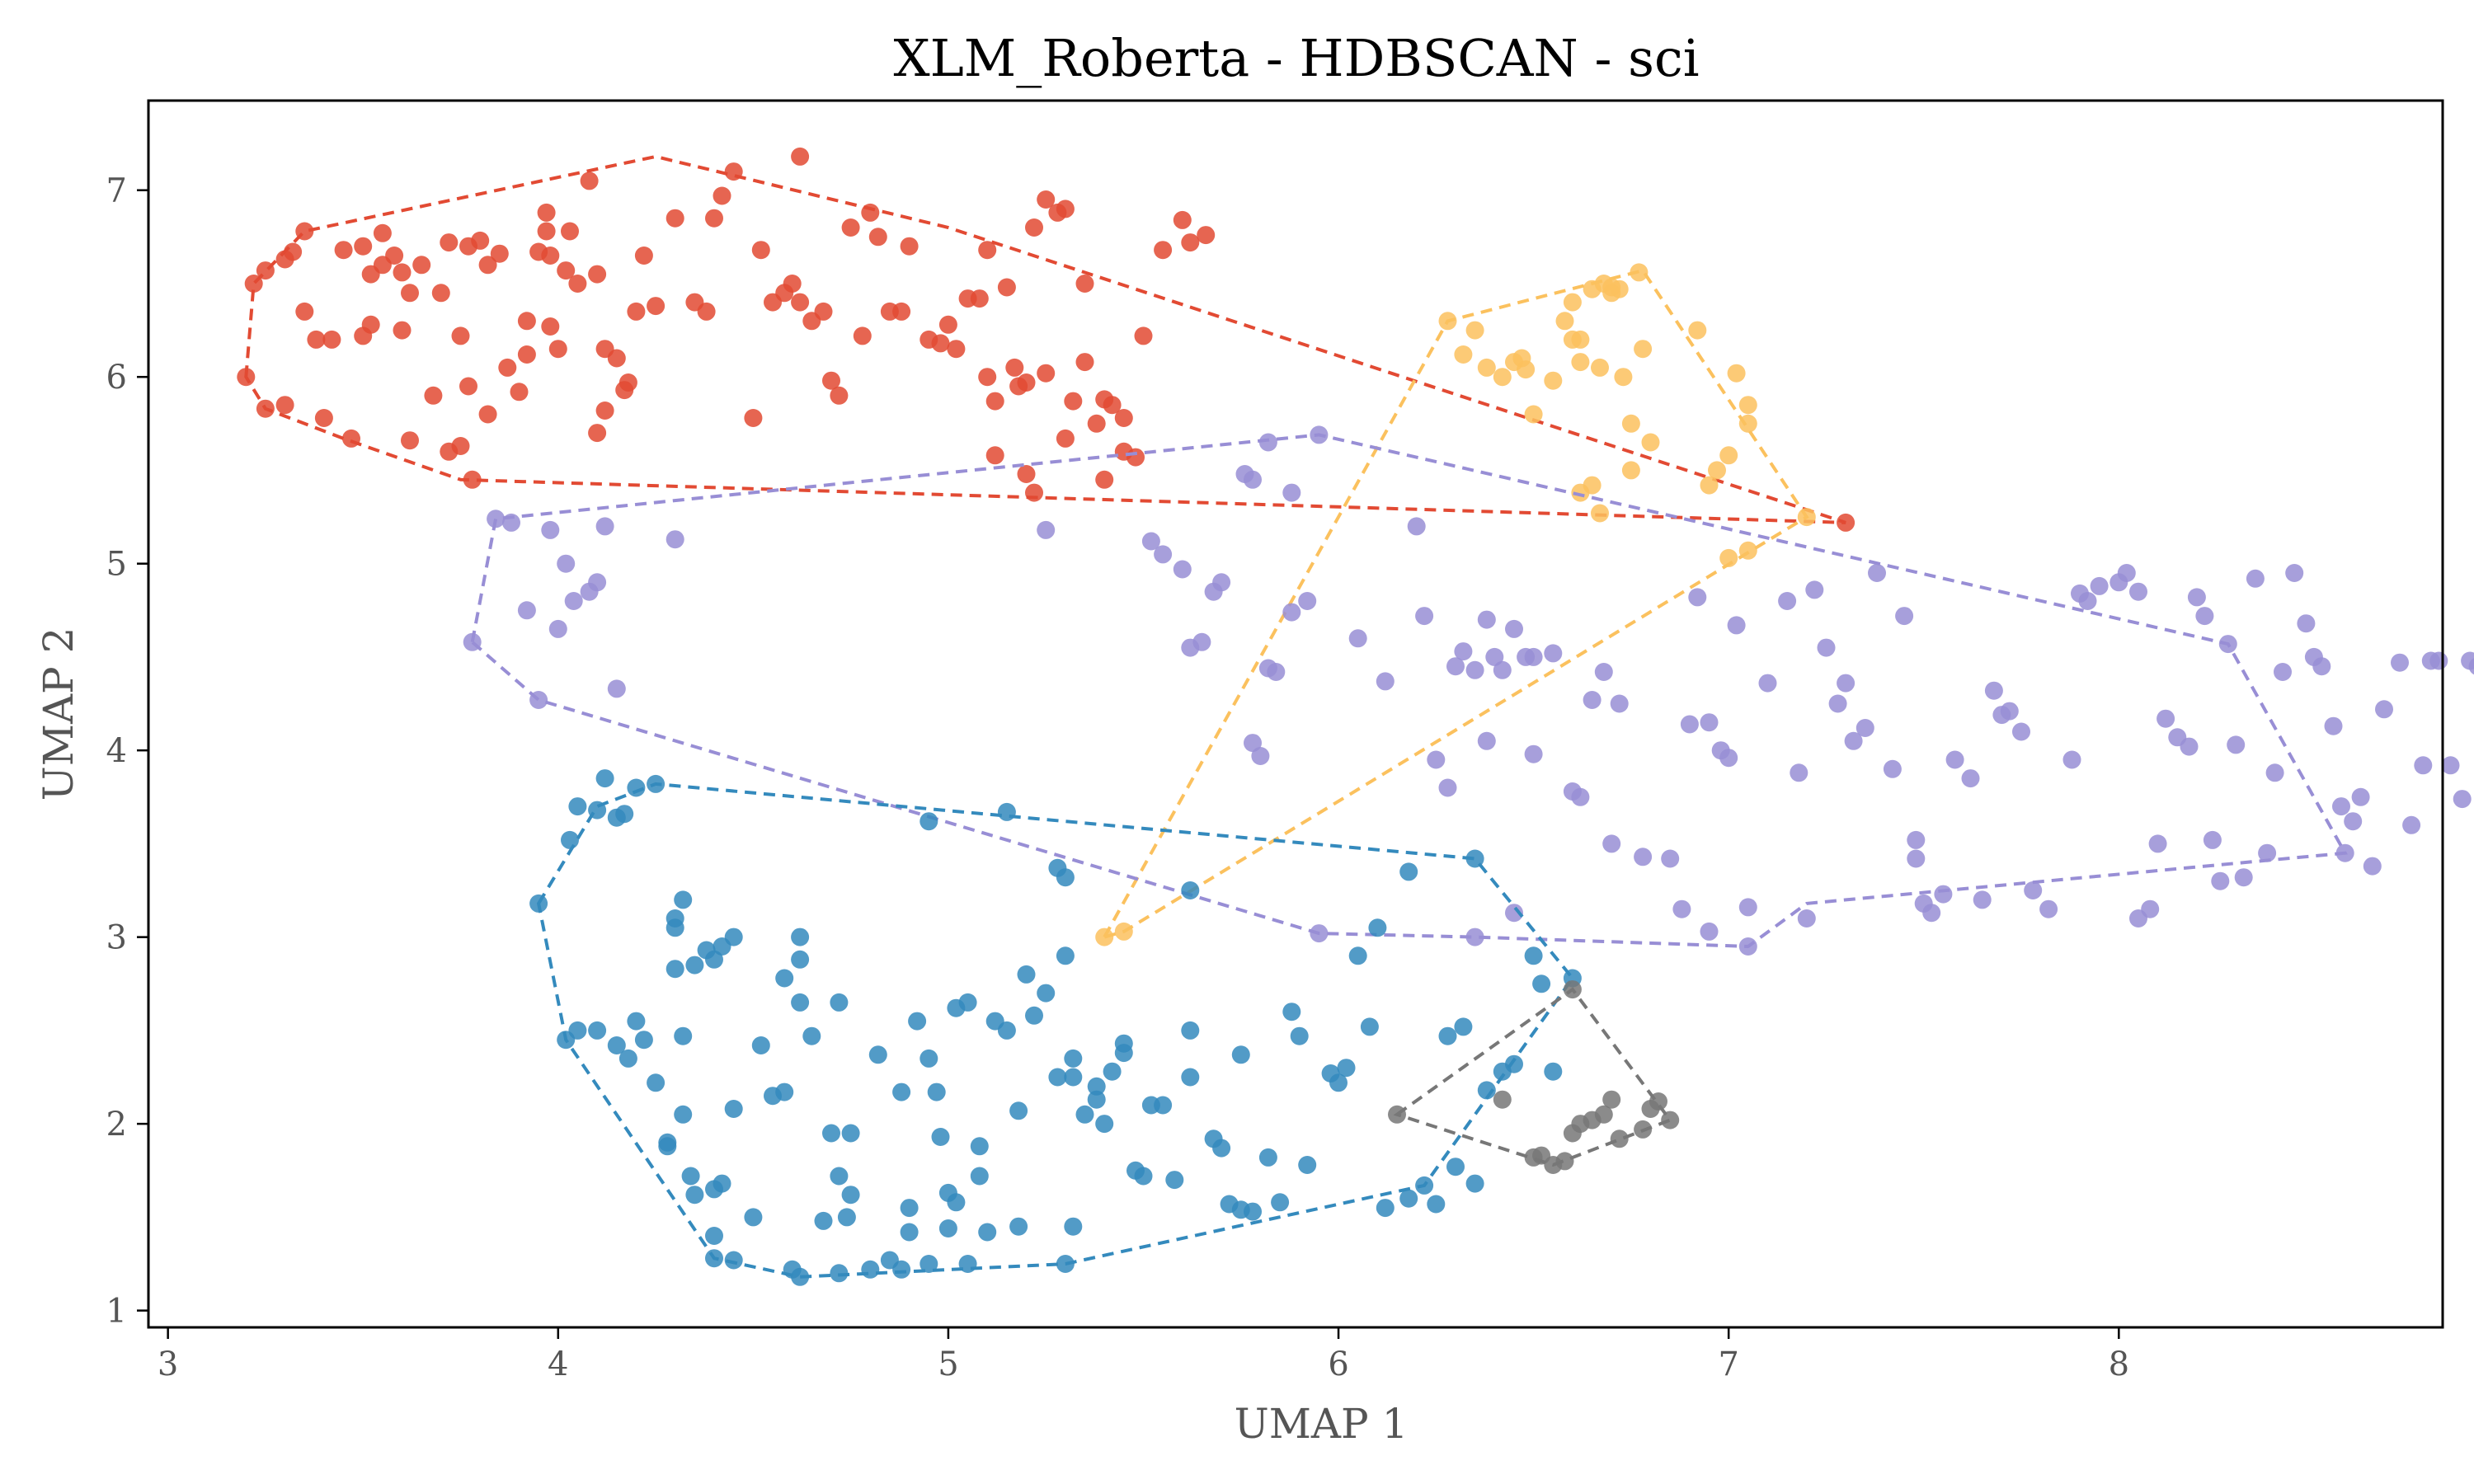  Describe the element at coordinates (1338, 1364) in the screenshot. I see `x-tick-label: 6` at that location.